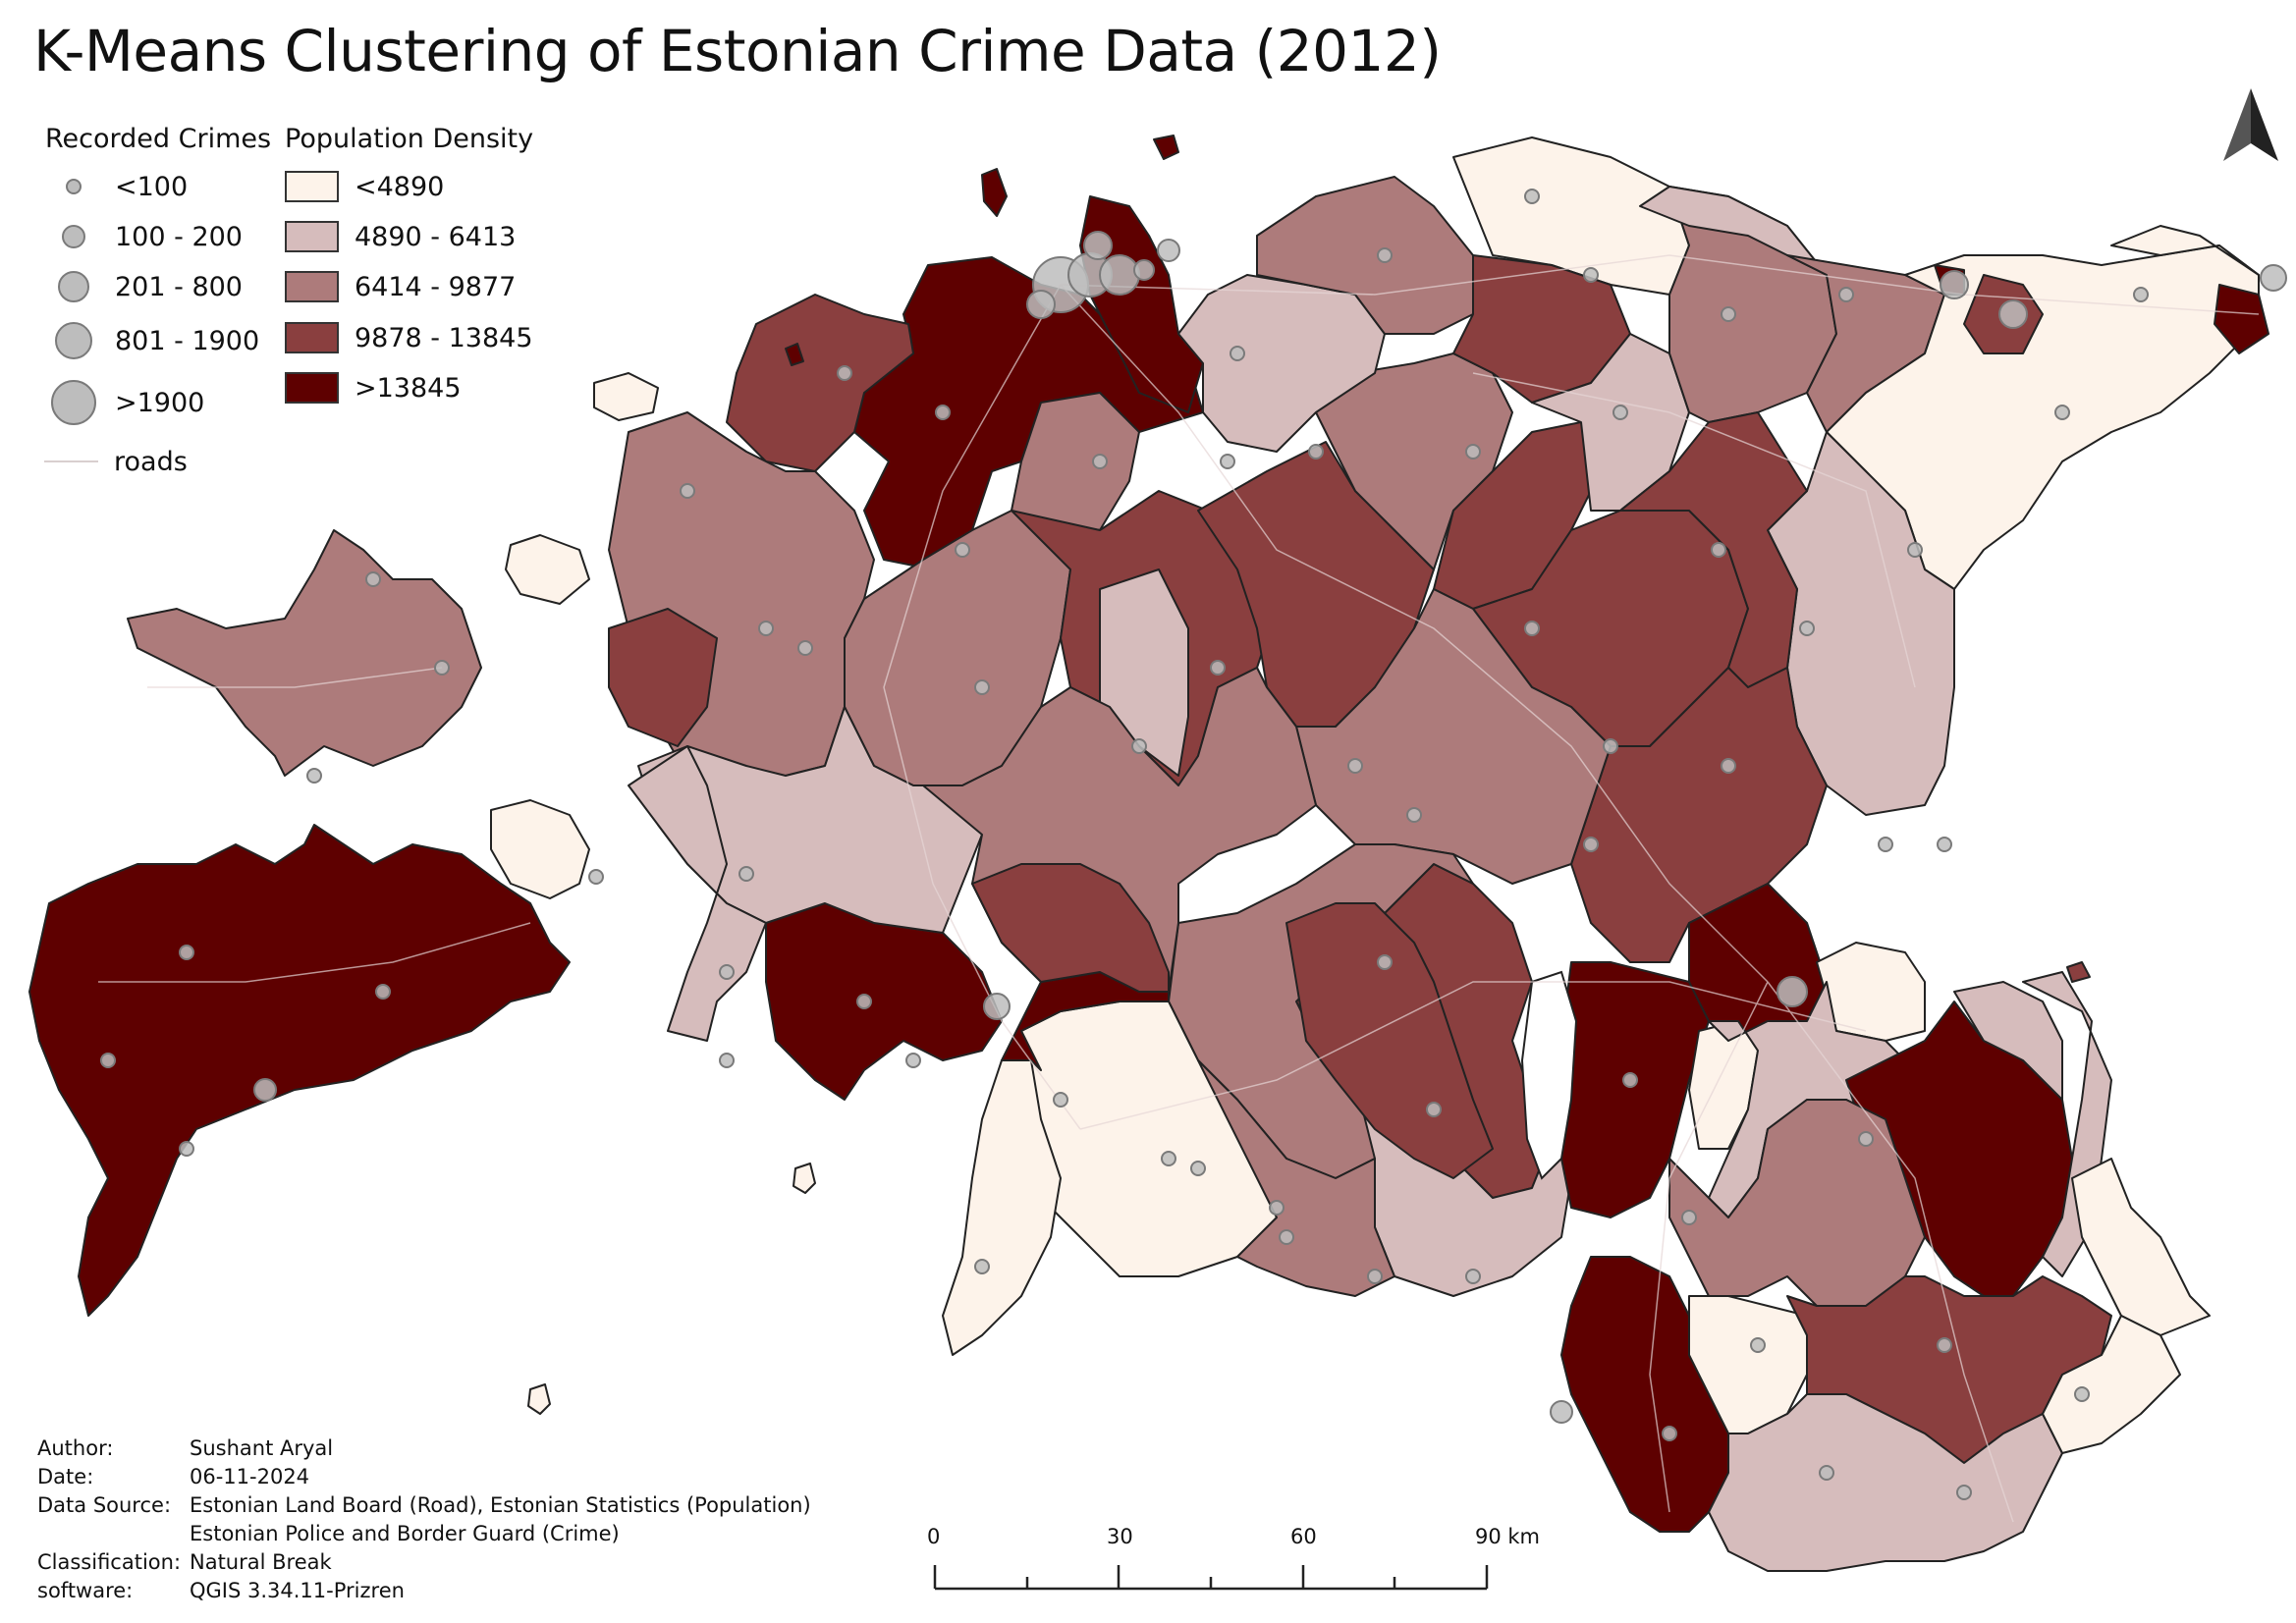 Image resolution: width=2296 pixels, height=1623 pixels. Describe the element at coordinates (221, 1590) in the screenshot. I see `meta-software: software: QGIS 3.34.11-Prizren` at that location.